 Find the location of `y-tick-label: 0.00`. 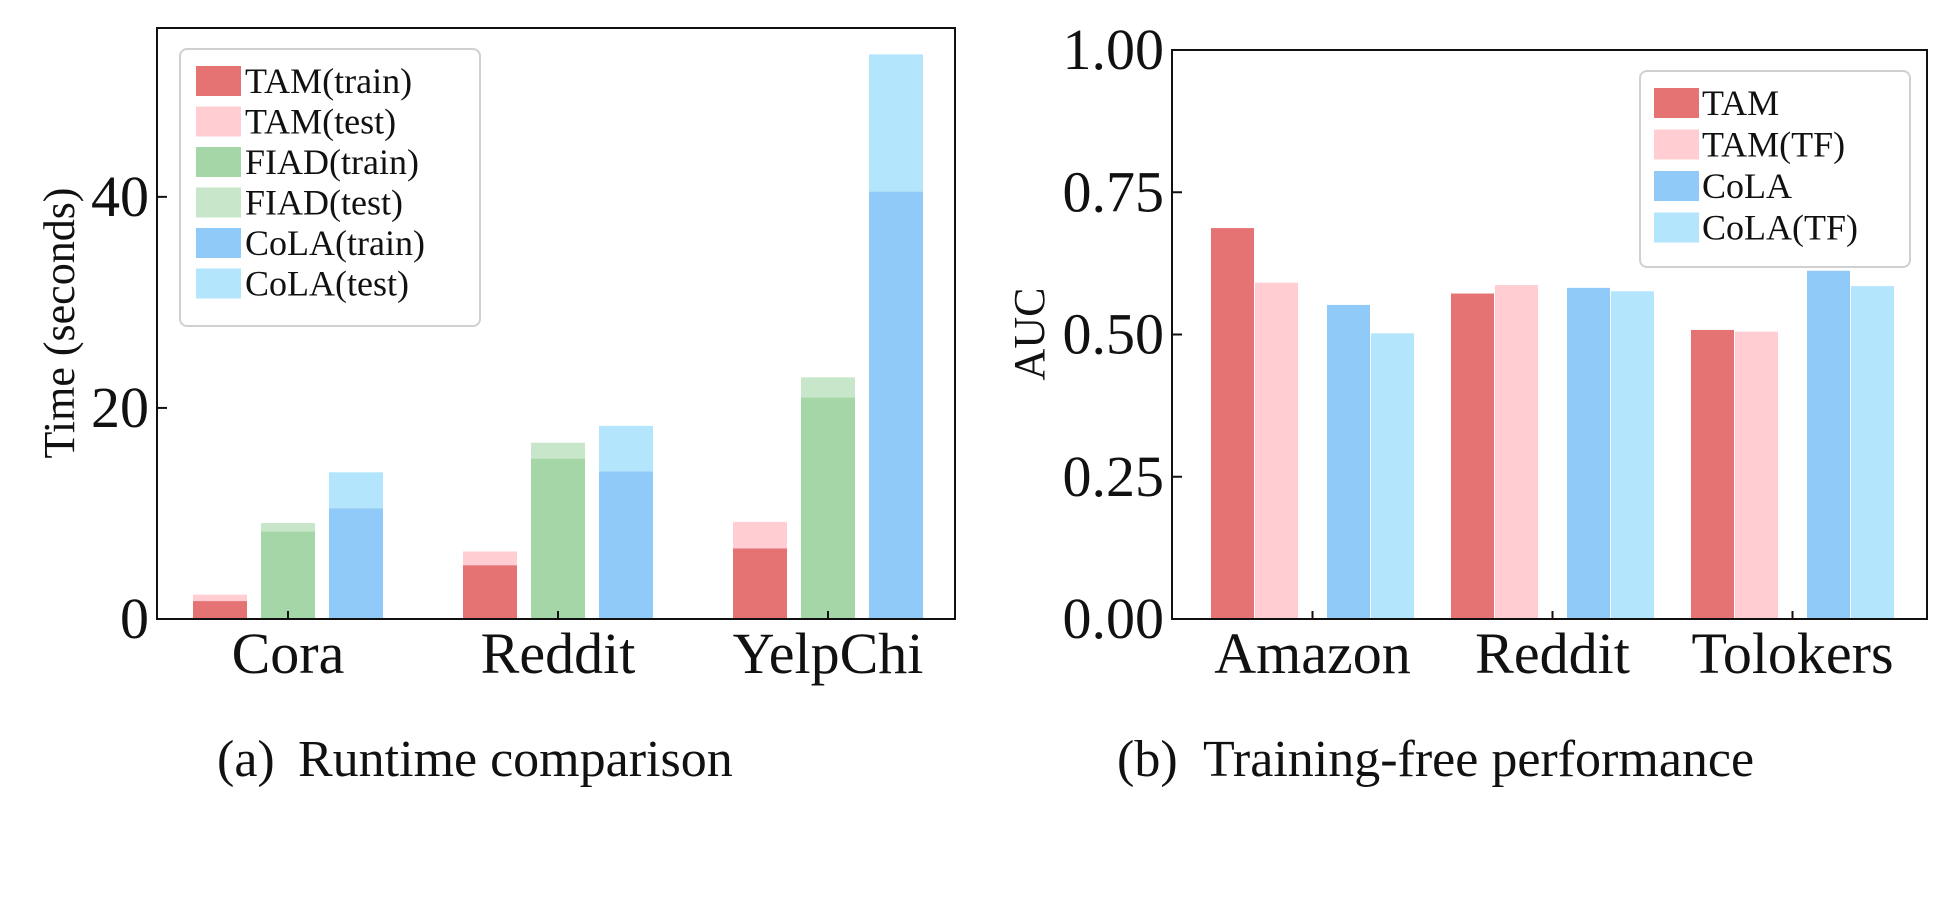

y-tick-label: 0.00 is located at coordinates (1114, 618).